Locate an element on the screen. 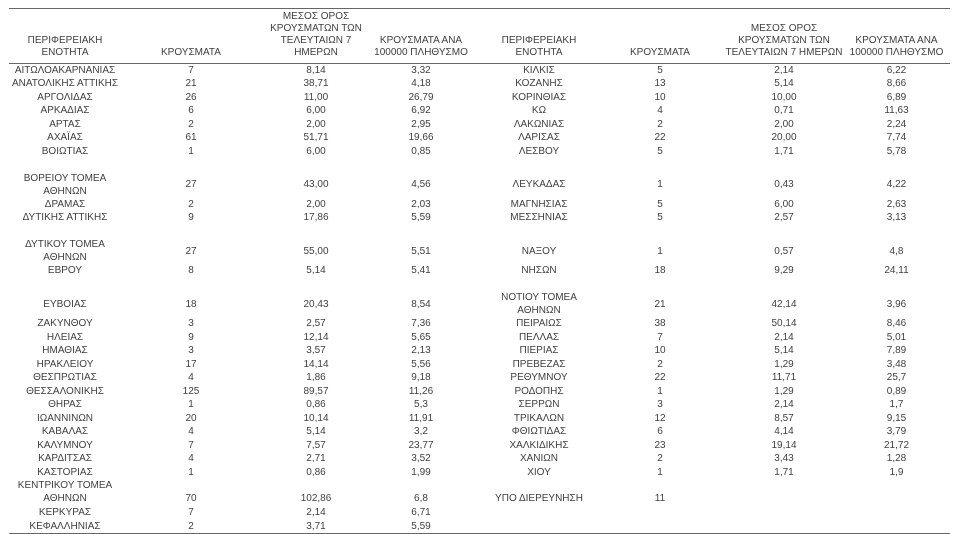 The width and height of the screenshot is (959, 534). avg7-value: 38,71 is located at coordinates (316, 84).